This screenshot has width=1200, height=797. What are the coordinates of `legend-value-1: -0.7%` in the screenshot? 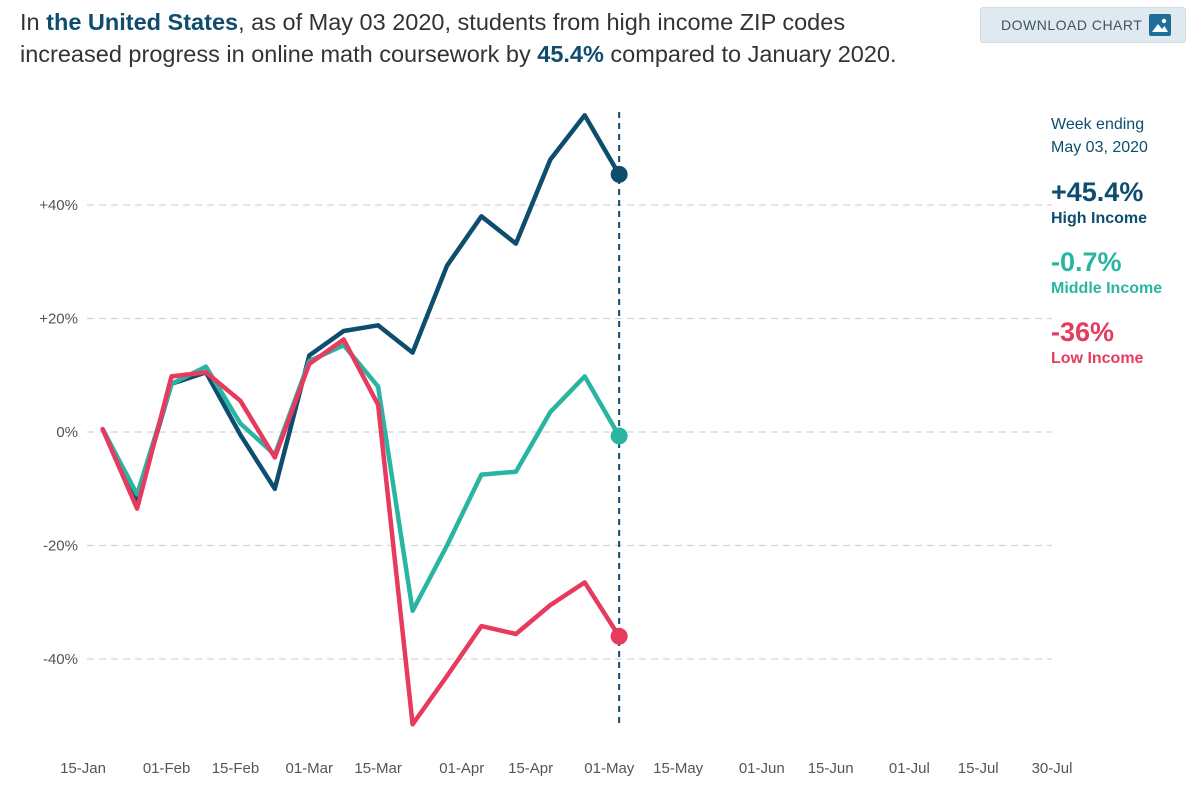 It's located at (1086, 262).